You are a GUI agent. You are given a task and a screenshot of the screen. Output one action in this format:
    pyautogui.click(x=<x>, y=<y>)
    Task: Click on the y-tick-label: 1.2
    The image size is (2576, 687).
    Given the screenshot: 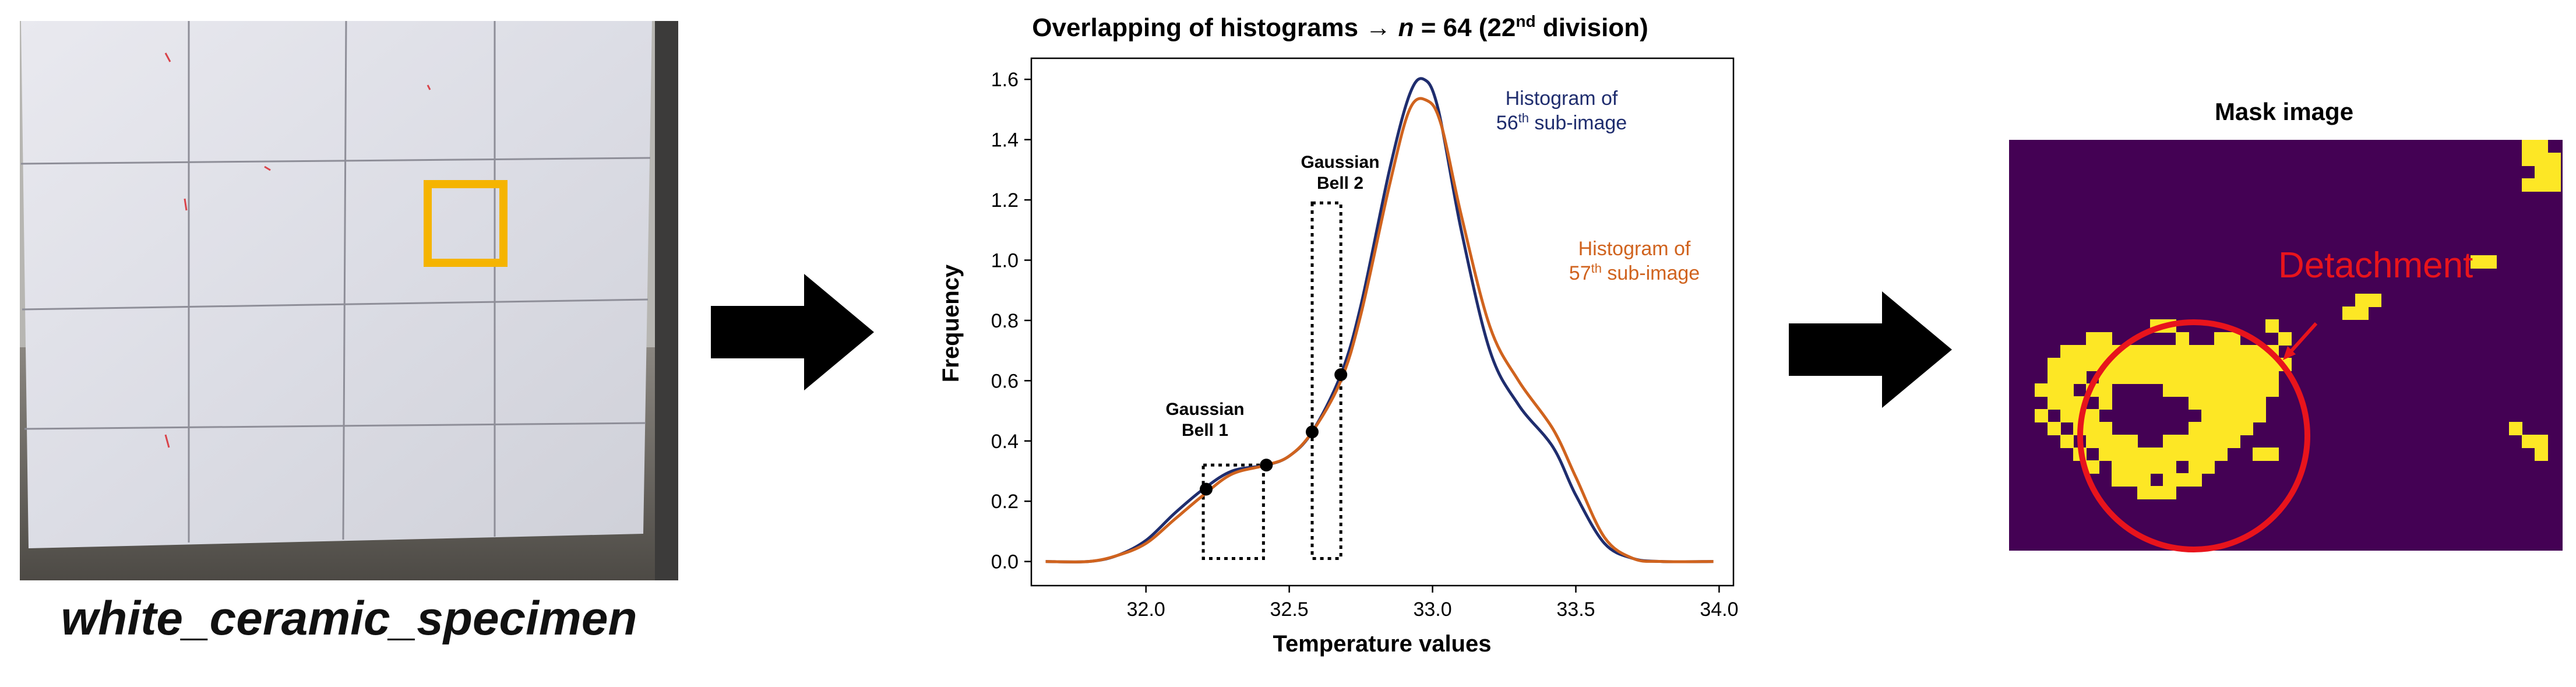 What is the action you would take?
    pyautogui.click(x=1005, y=200)
    